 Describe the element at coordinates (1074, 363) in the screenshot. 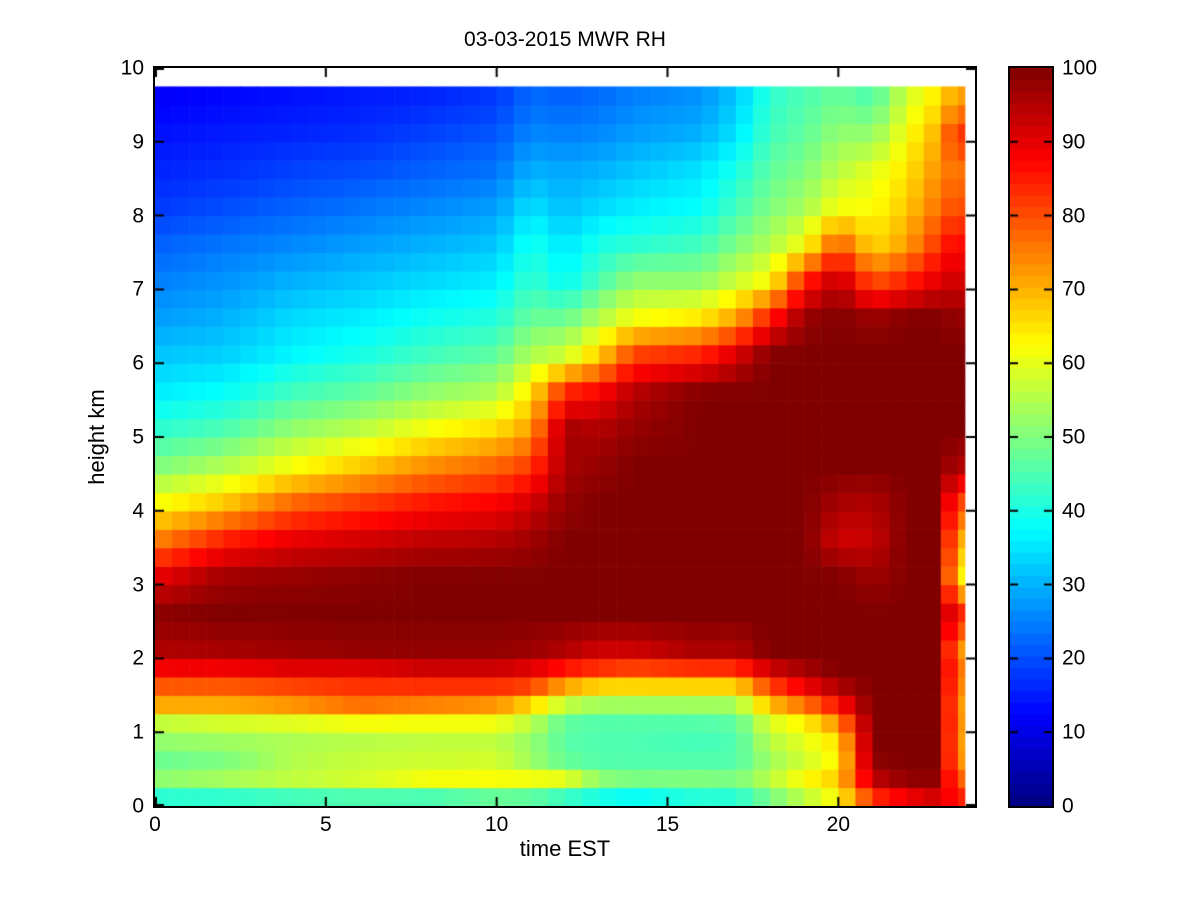

I see `colorbar-tick-label: 60` at that location.